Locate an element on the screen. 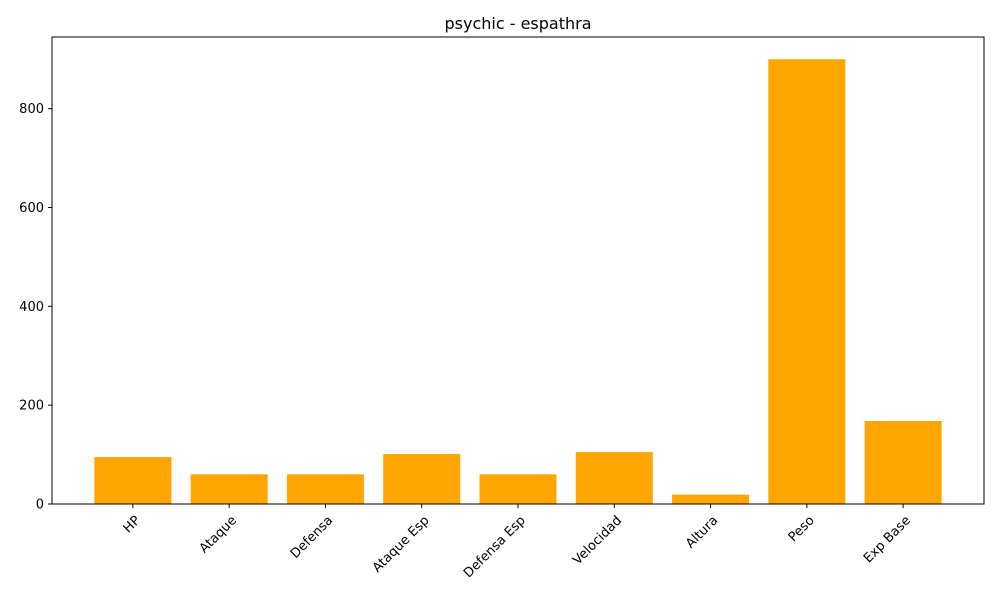 The height and width of the screenshot is (600, 1000). x-tick-label: Altura is located at coordinates (702, 532).